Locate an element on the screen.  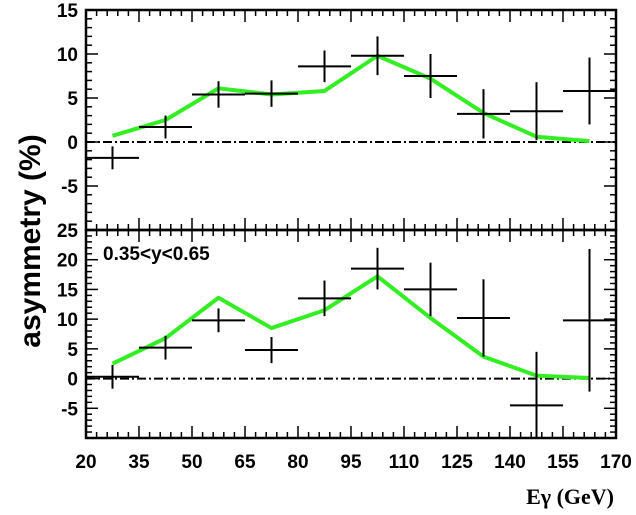
x-tick-label: 20 is located at coordinates (85, 462).